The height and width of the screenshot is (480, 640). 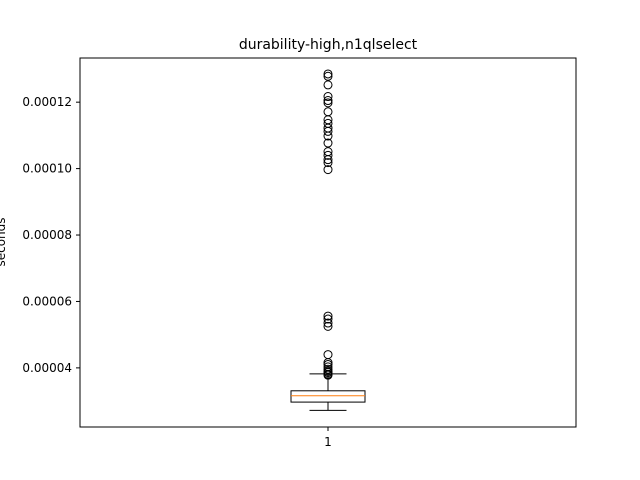 What do you see at coordinates (47, 102) in the screenshot?
I see `y-tick-label: 0.00012` at bounding box center [47, 102].